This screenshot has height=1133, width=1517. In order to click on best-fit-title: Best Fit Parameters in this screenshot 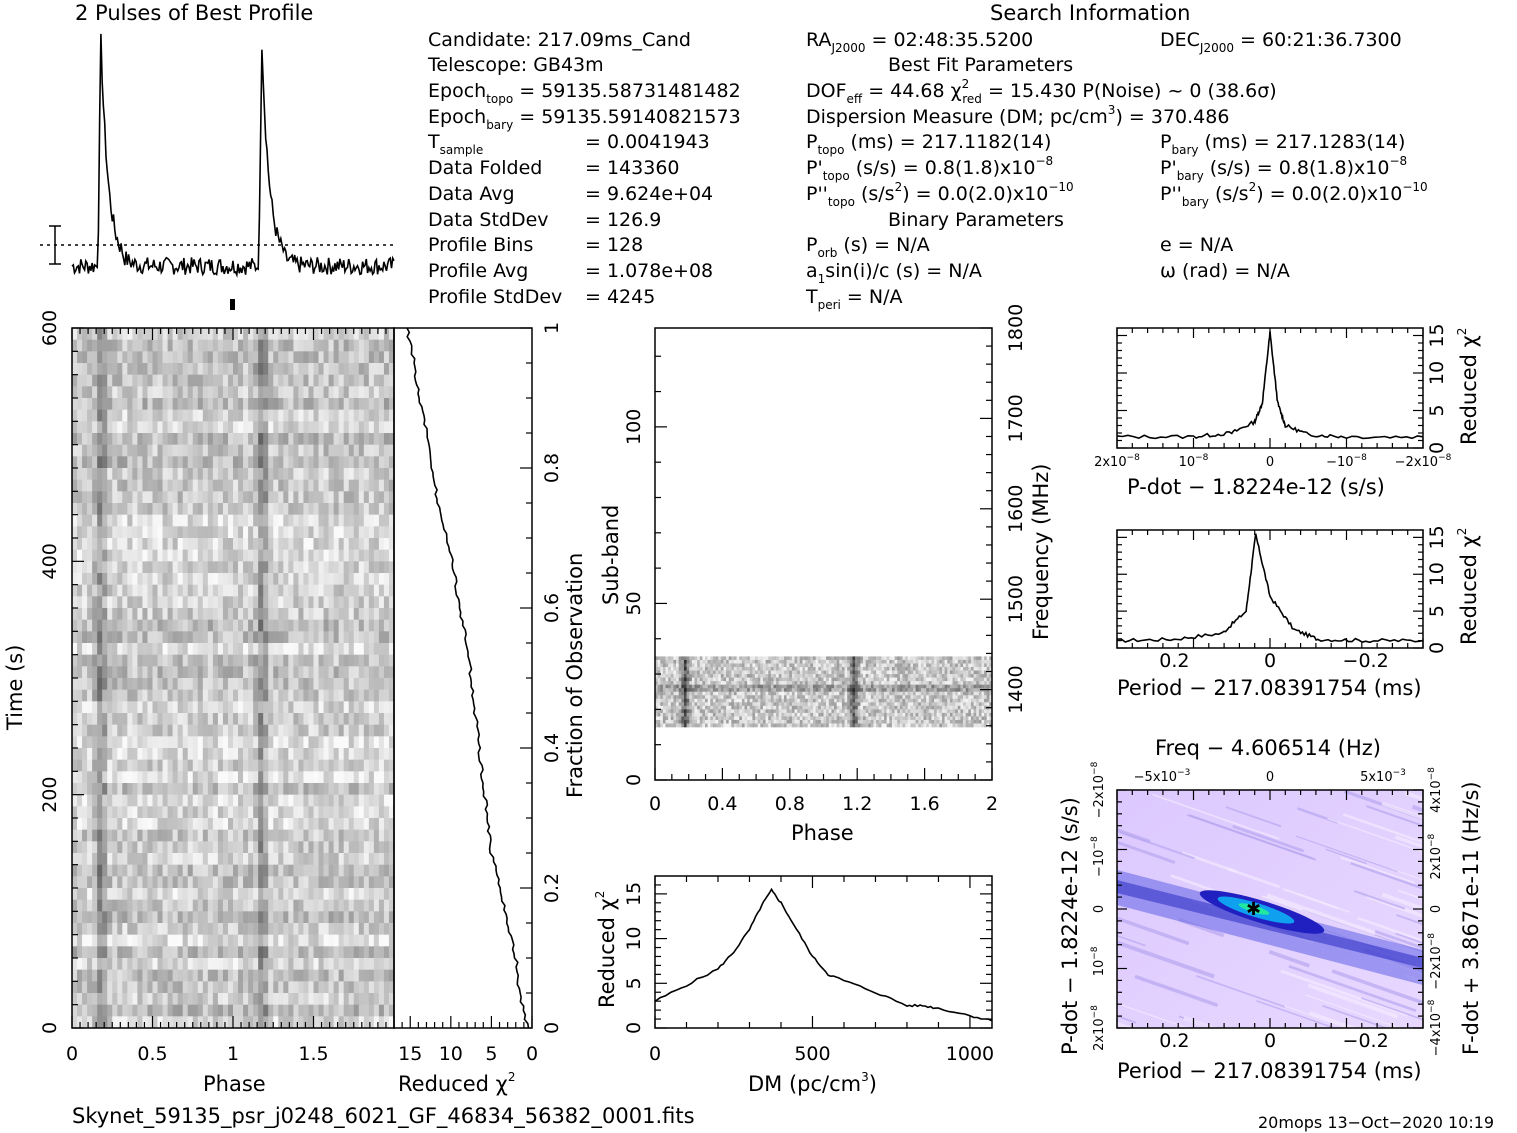, I will do `click(980, 65)`.